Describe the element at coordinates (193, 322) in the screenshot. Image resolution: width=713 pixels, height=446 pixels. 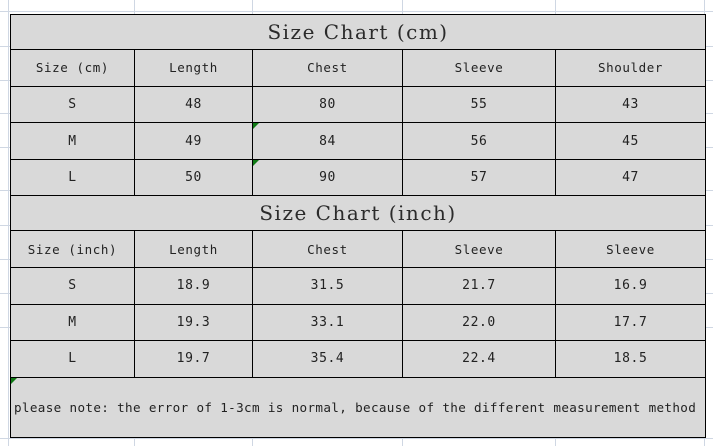
I see `inch-cell-length: 19.3` at that location.